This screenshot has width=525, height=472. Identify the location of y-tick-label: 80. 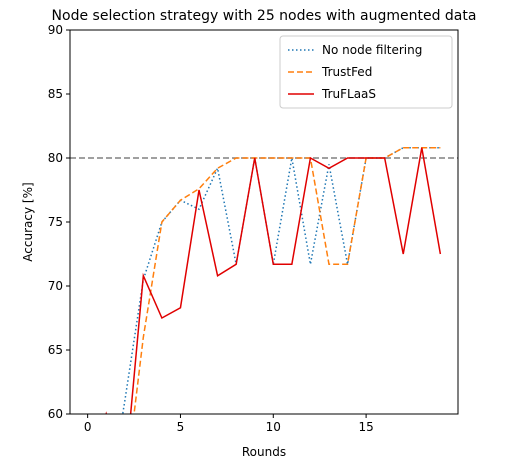
(55, 158).